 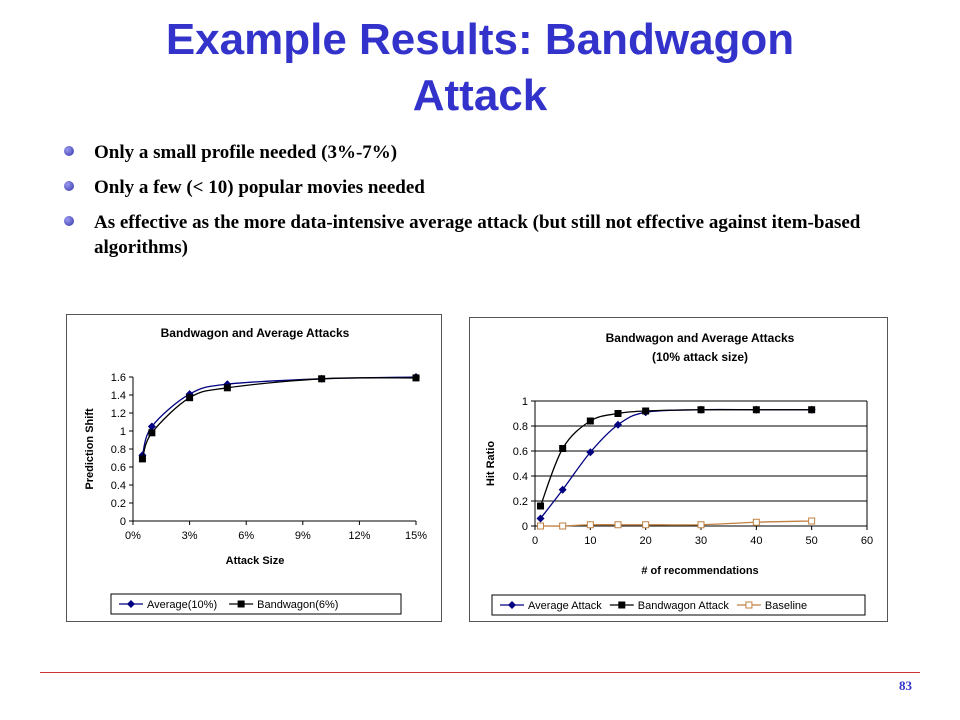 I want to click on x-tick-label: 12%, so click(x=359, y=536).